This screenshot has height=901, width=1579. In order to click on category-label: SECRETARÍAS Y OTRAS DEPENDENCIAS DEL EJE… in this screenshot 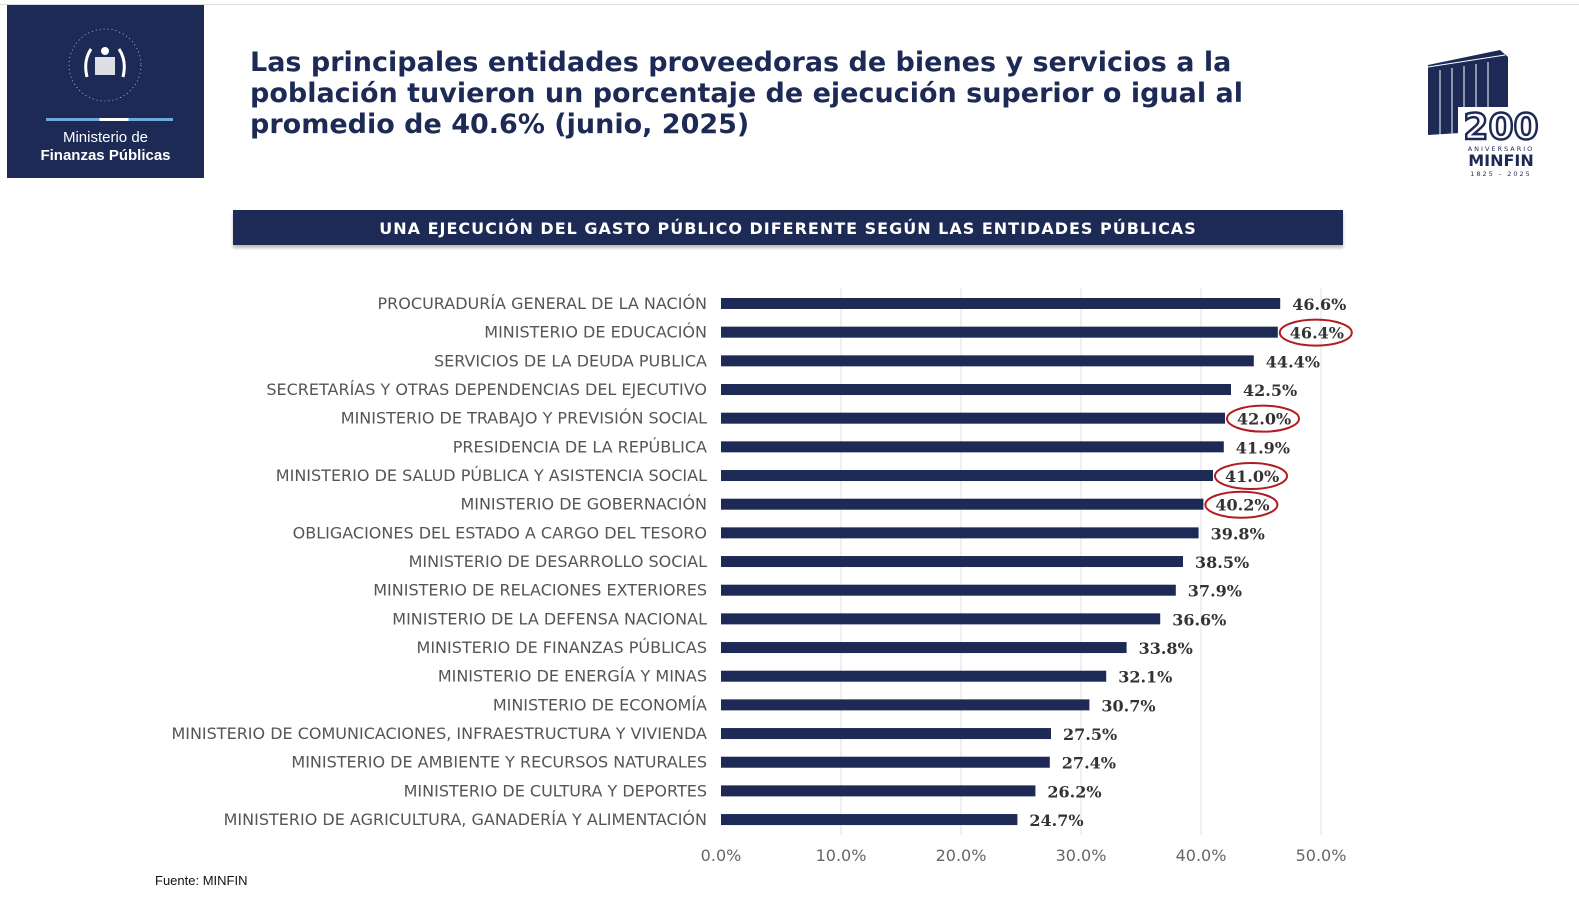, I will do `click(486, 389)`.